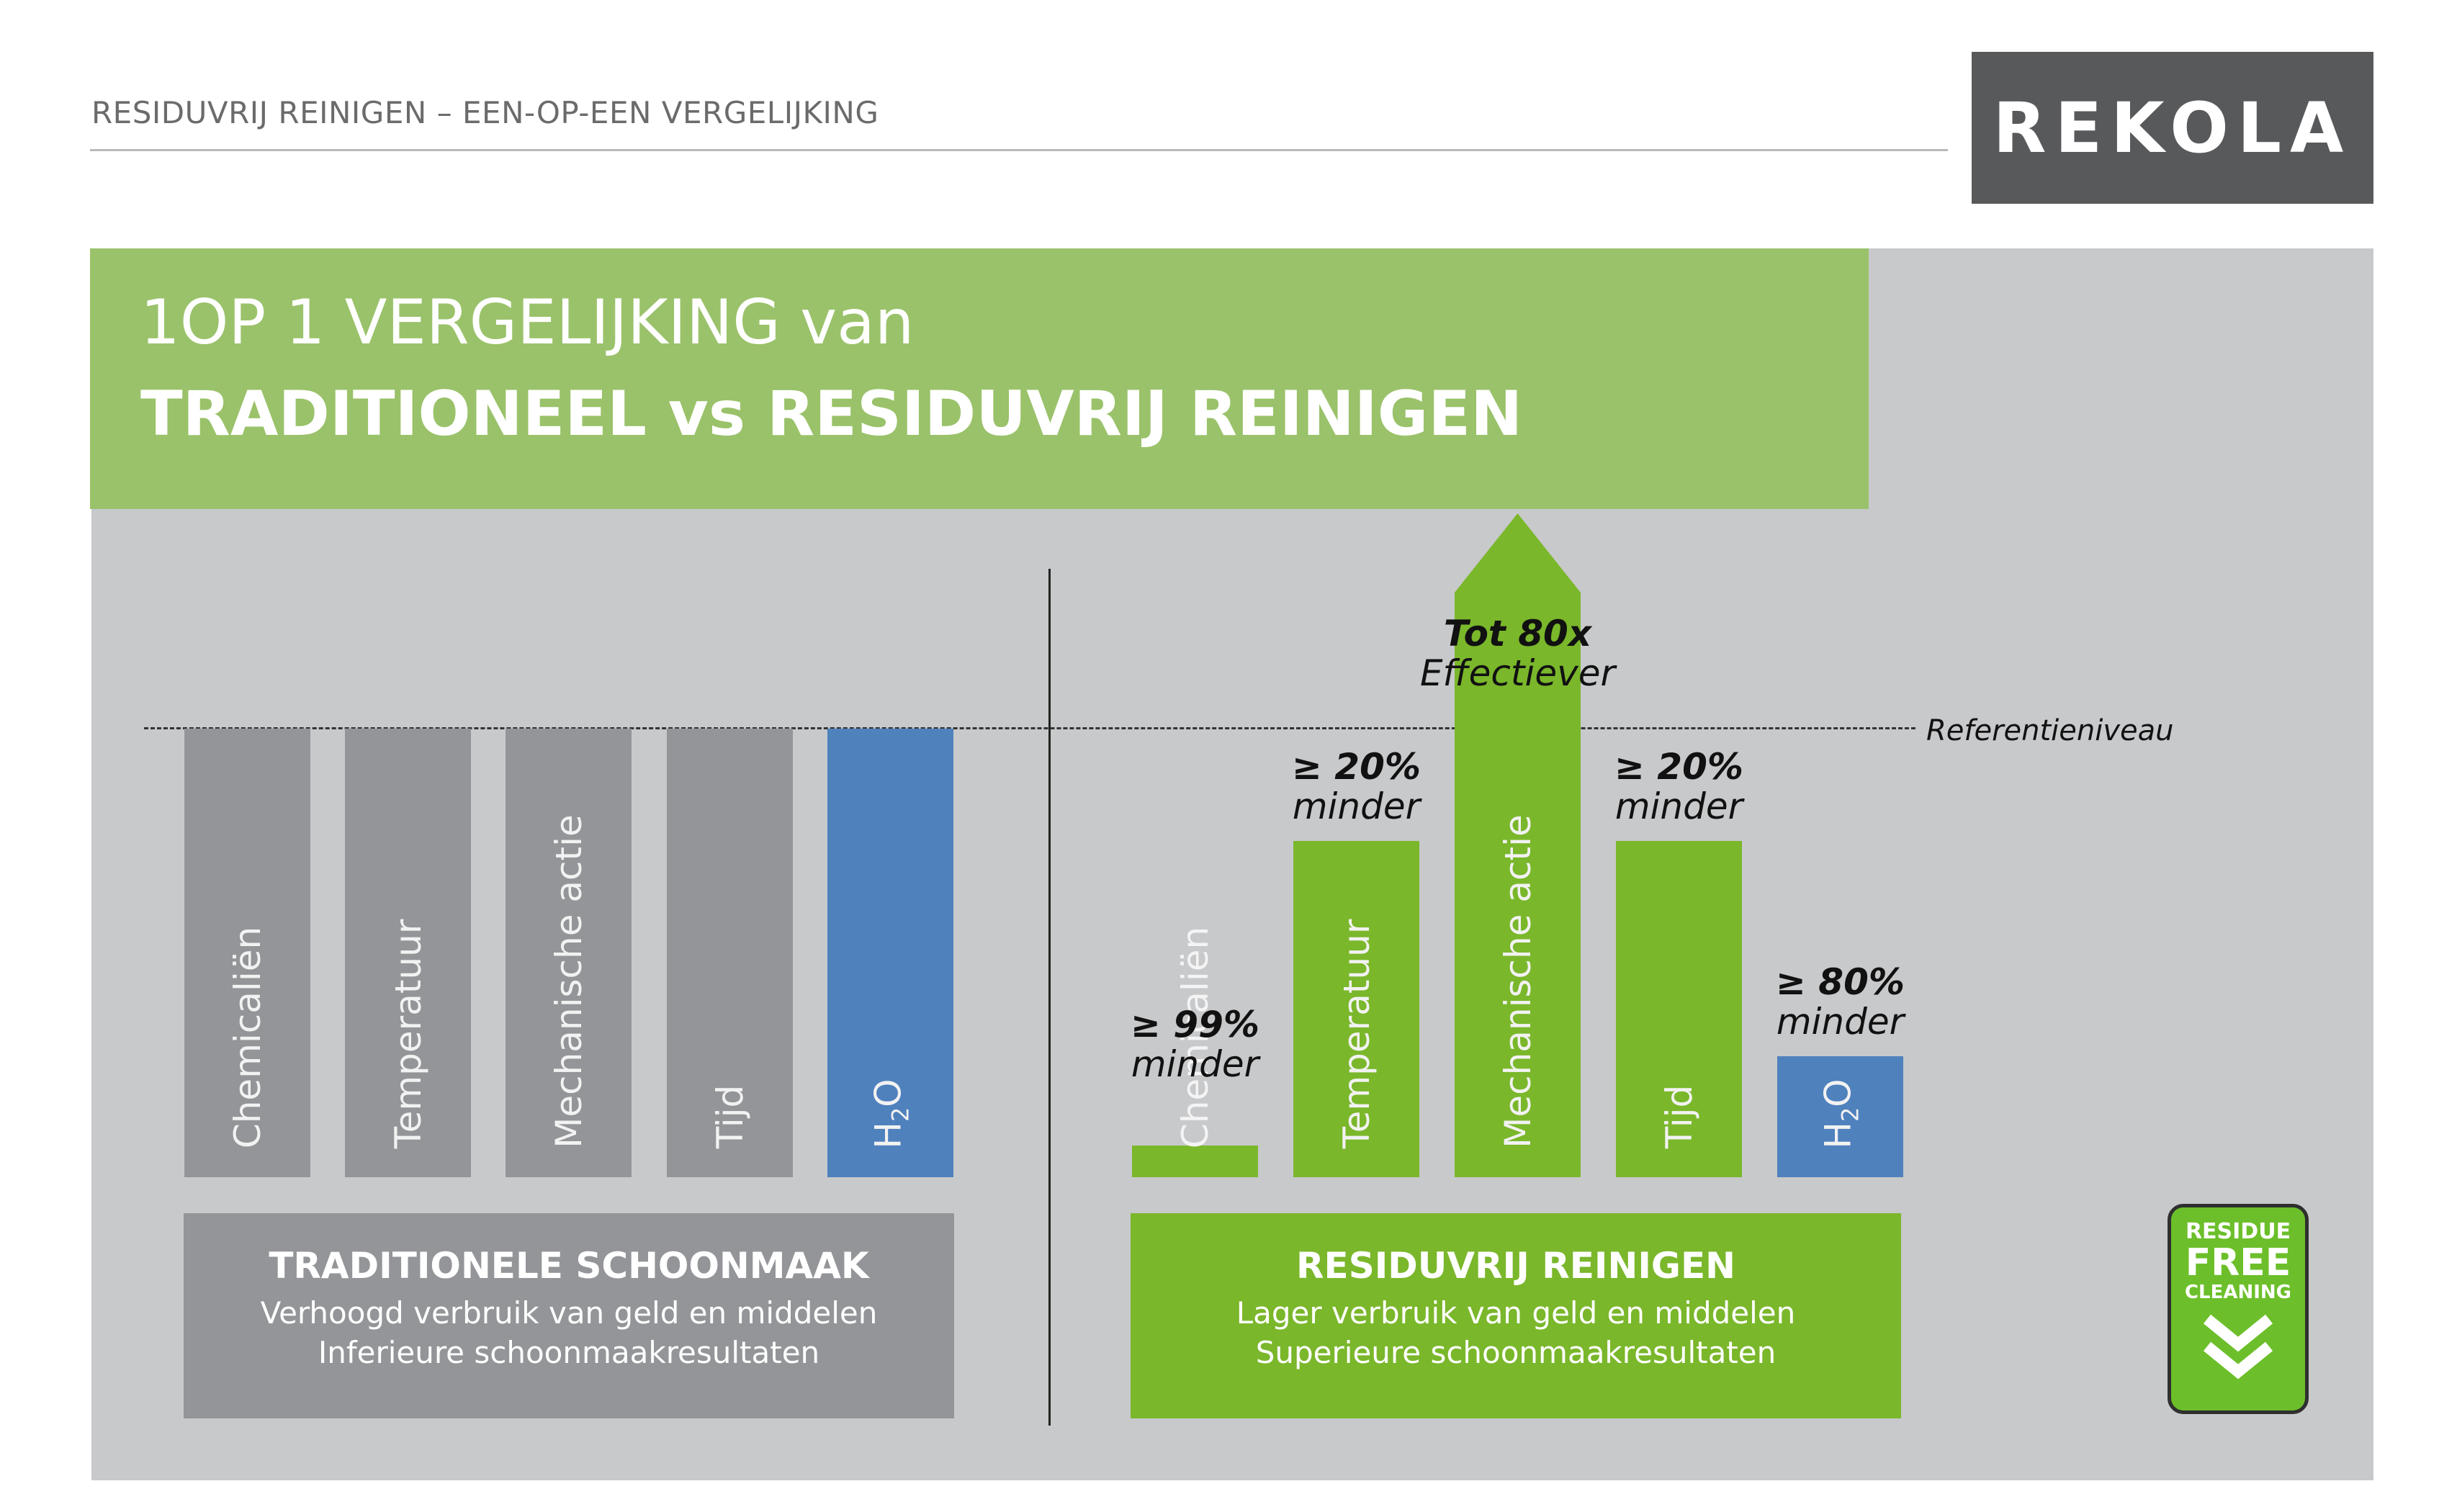  Describe the element at coordinates (1195, 1025) in the screenshot. I see `annotation-value: ≥ 99%` at that location.